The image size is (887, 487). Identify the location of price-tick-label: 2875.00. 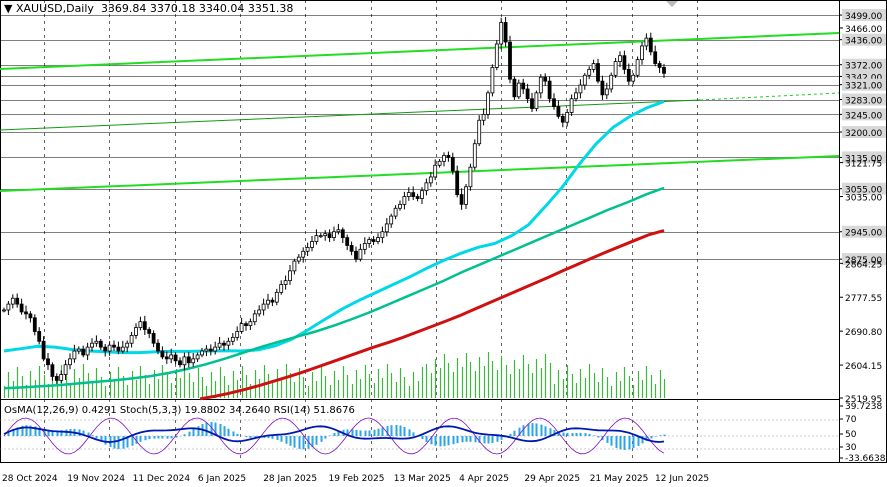
(863, 261).